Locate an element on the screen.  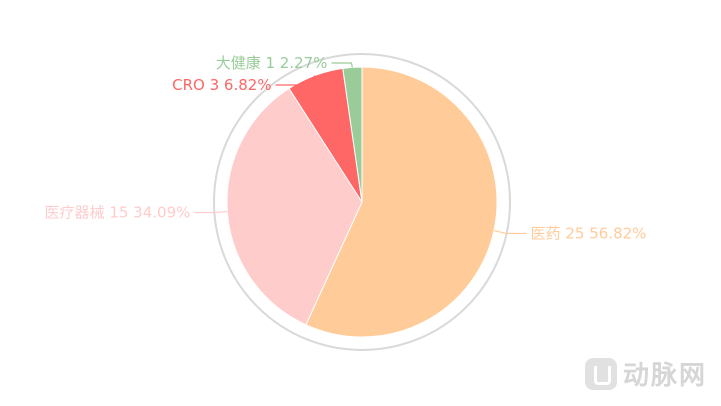
slice-label-2: CRO 3 6.82% is located at coordinates (221, 85).